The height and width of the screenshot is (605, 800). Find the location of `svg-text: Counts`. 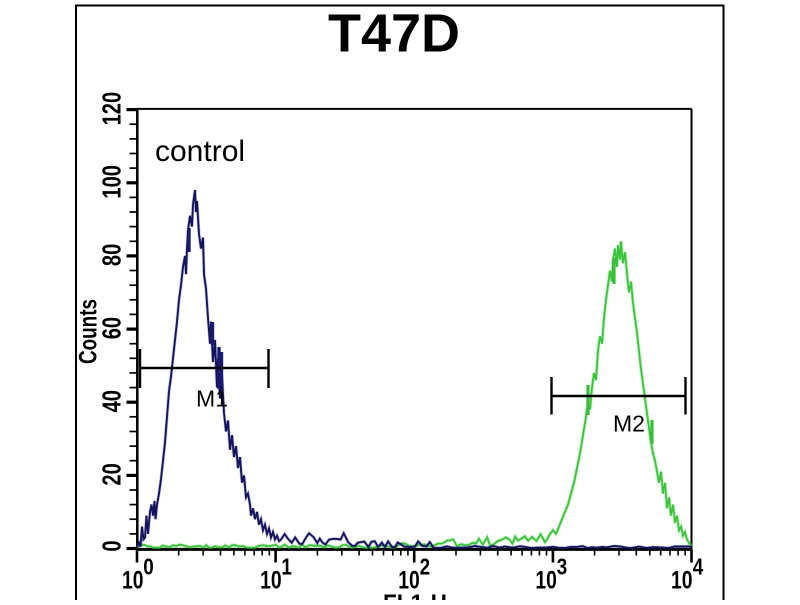

svg-text: Counts is located at coordinates (89, 331).